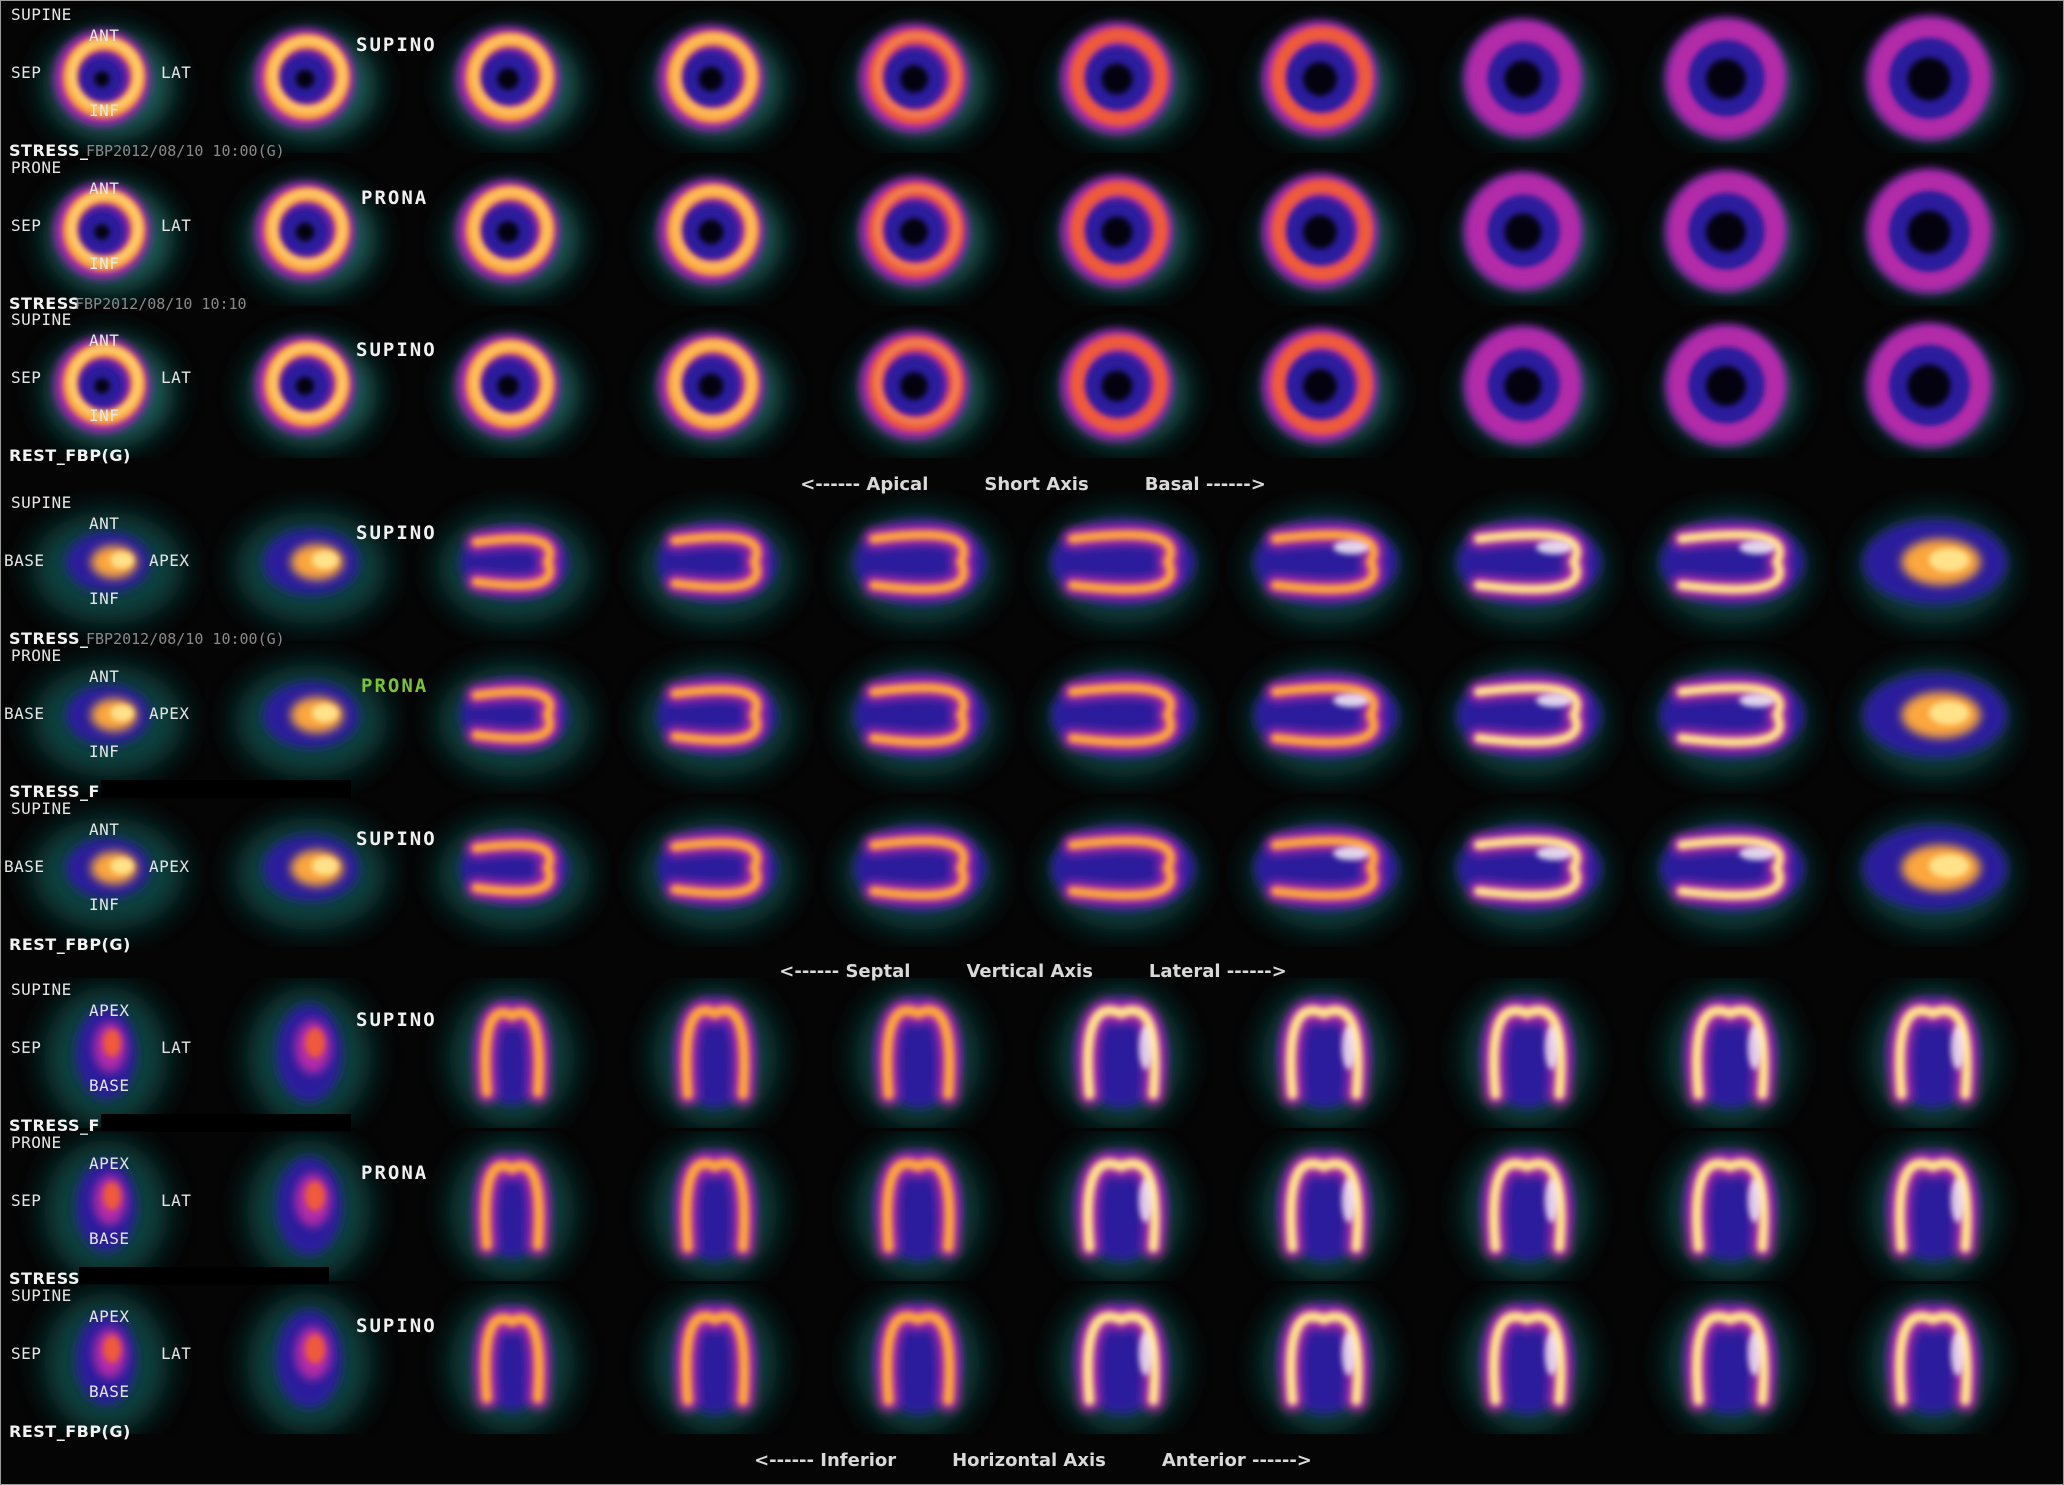 This screenshot has width=2064, height=1485. I want to click on caption-right: Lateral ------>, so click(1217, 971).